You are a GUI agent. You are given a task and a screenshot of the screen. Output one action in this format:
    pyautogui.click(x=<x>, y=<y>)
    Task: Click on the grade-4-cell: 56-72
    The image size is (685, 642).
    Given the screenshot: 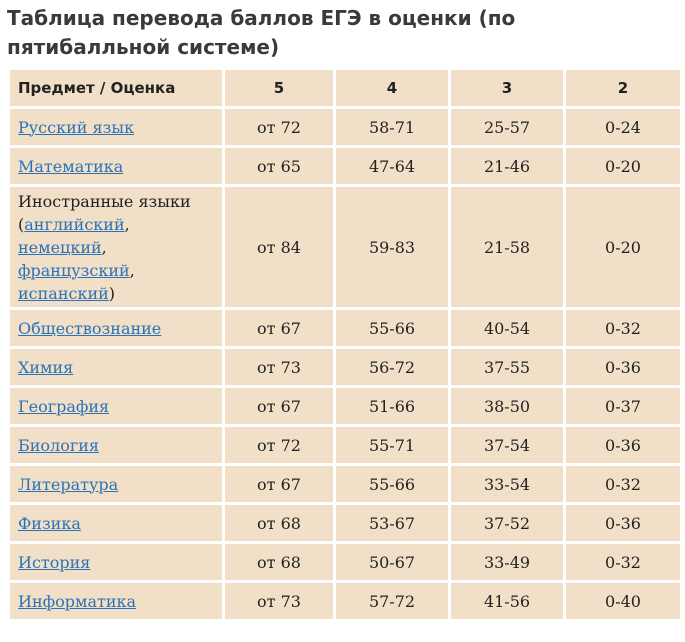 What is the action you would take?
    pyautogui.click(x=392, y=367)
    